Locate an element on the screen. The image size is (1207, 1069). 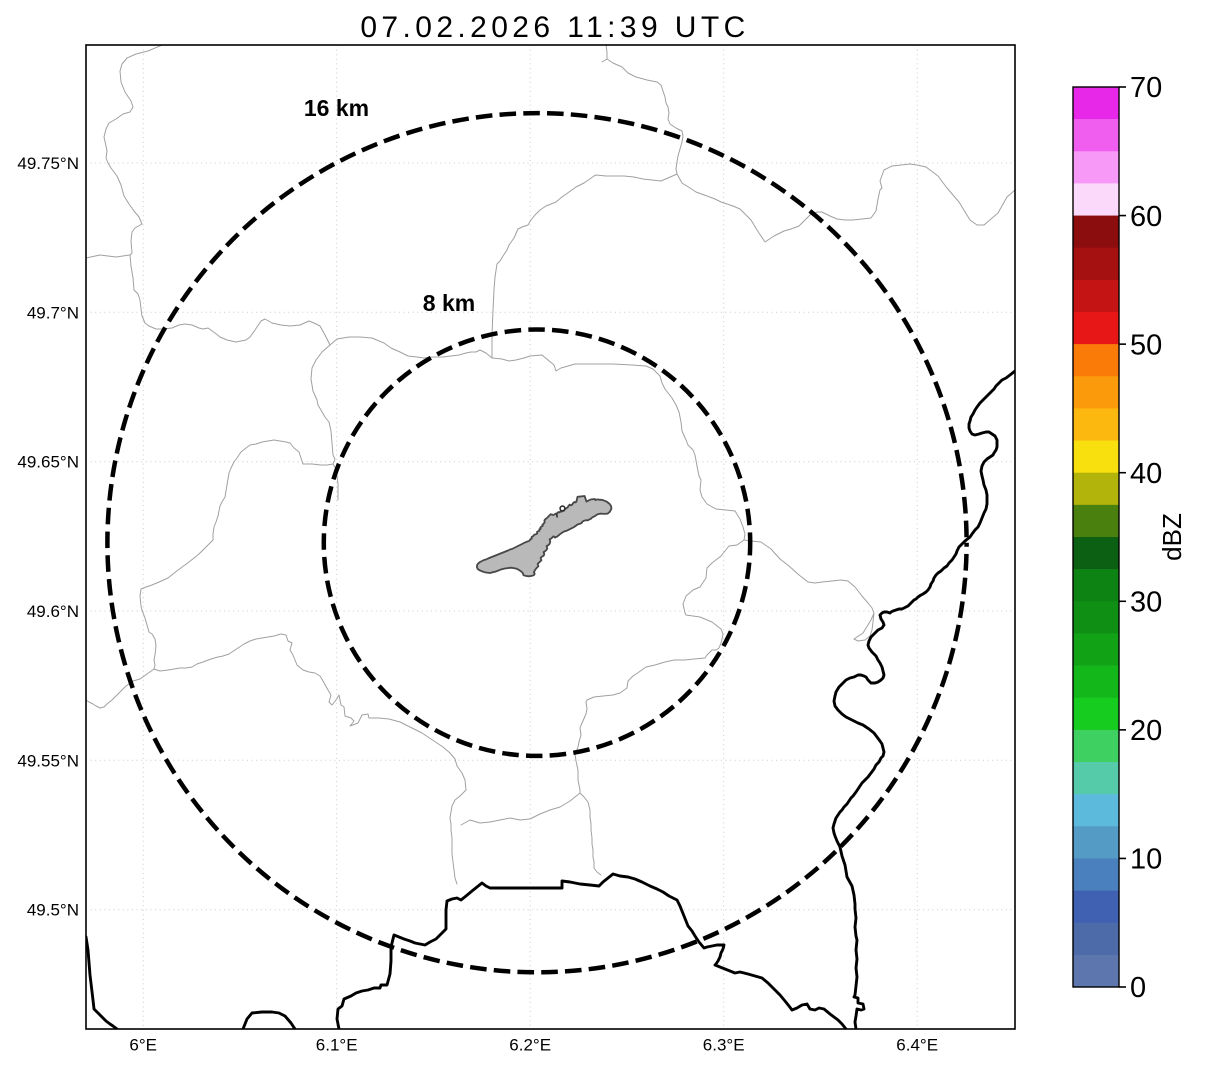
svg-text: 0 is located at coordinates (1138, 988).